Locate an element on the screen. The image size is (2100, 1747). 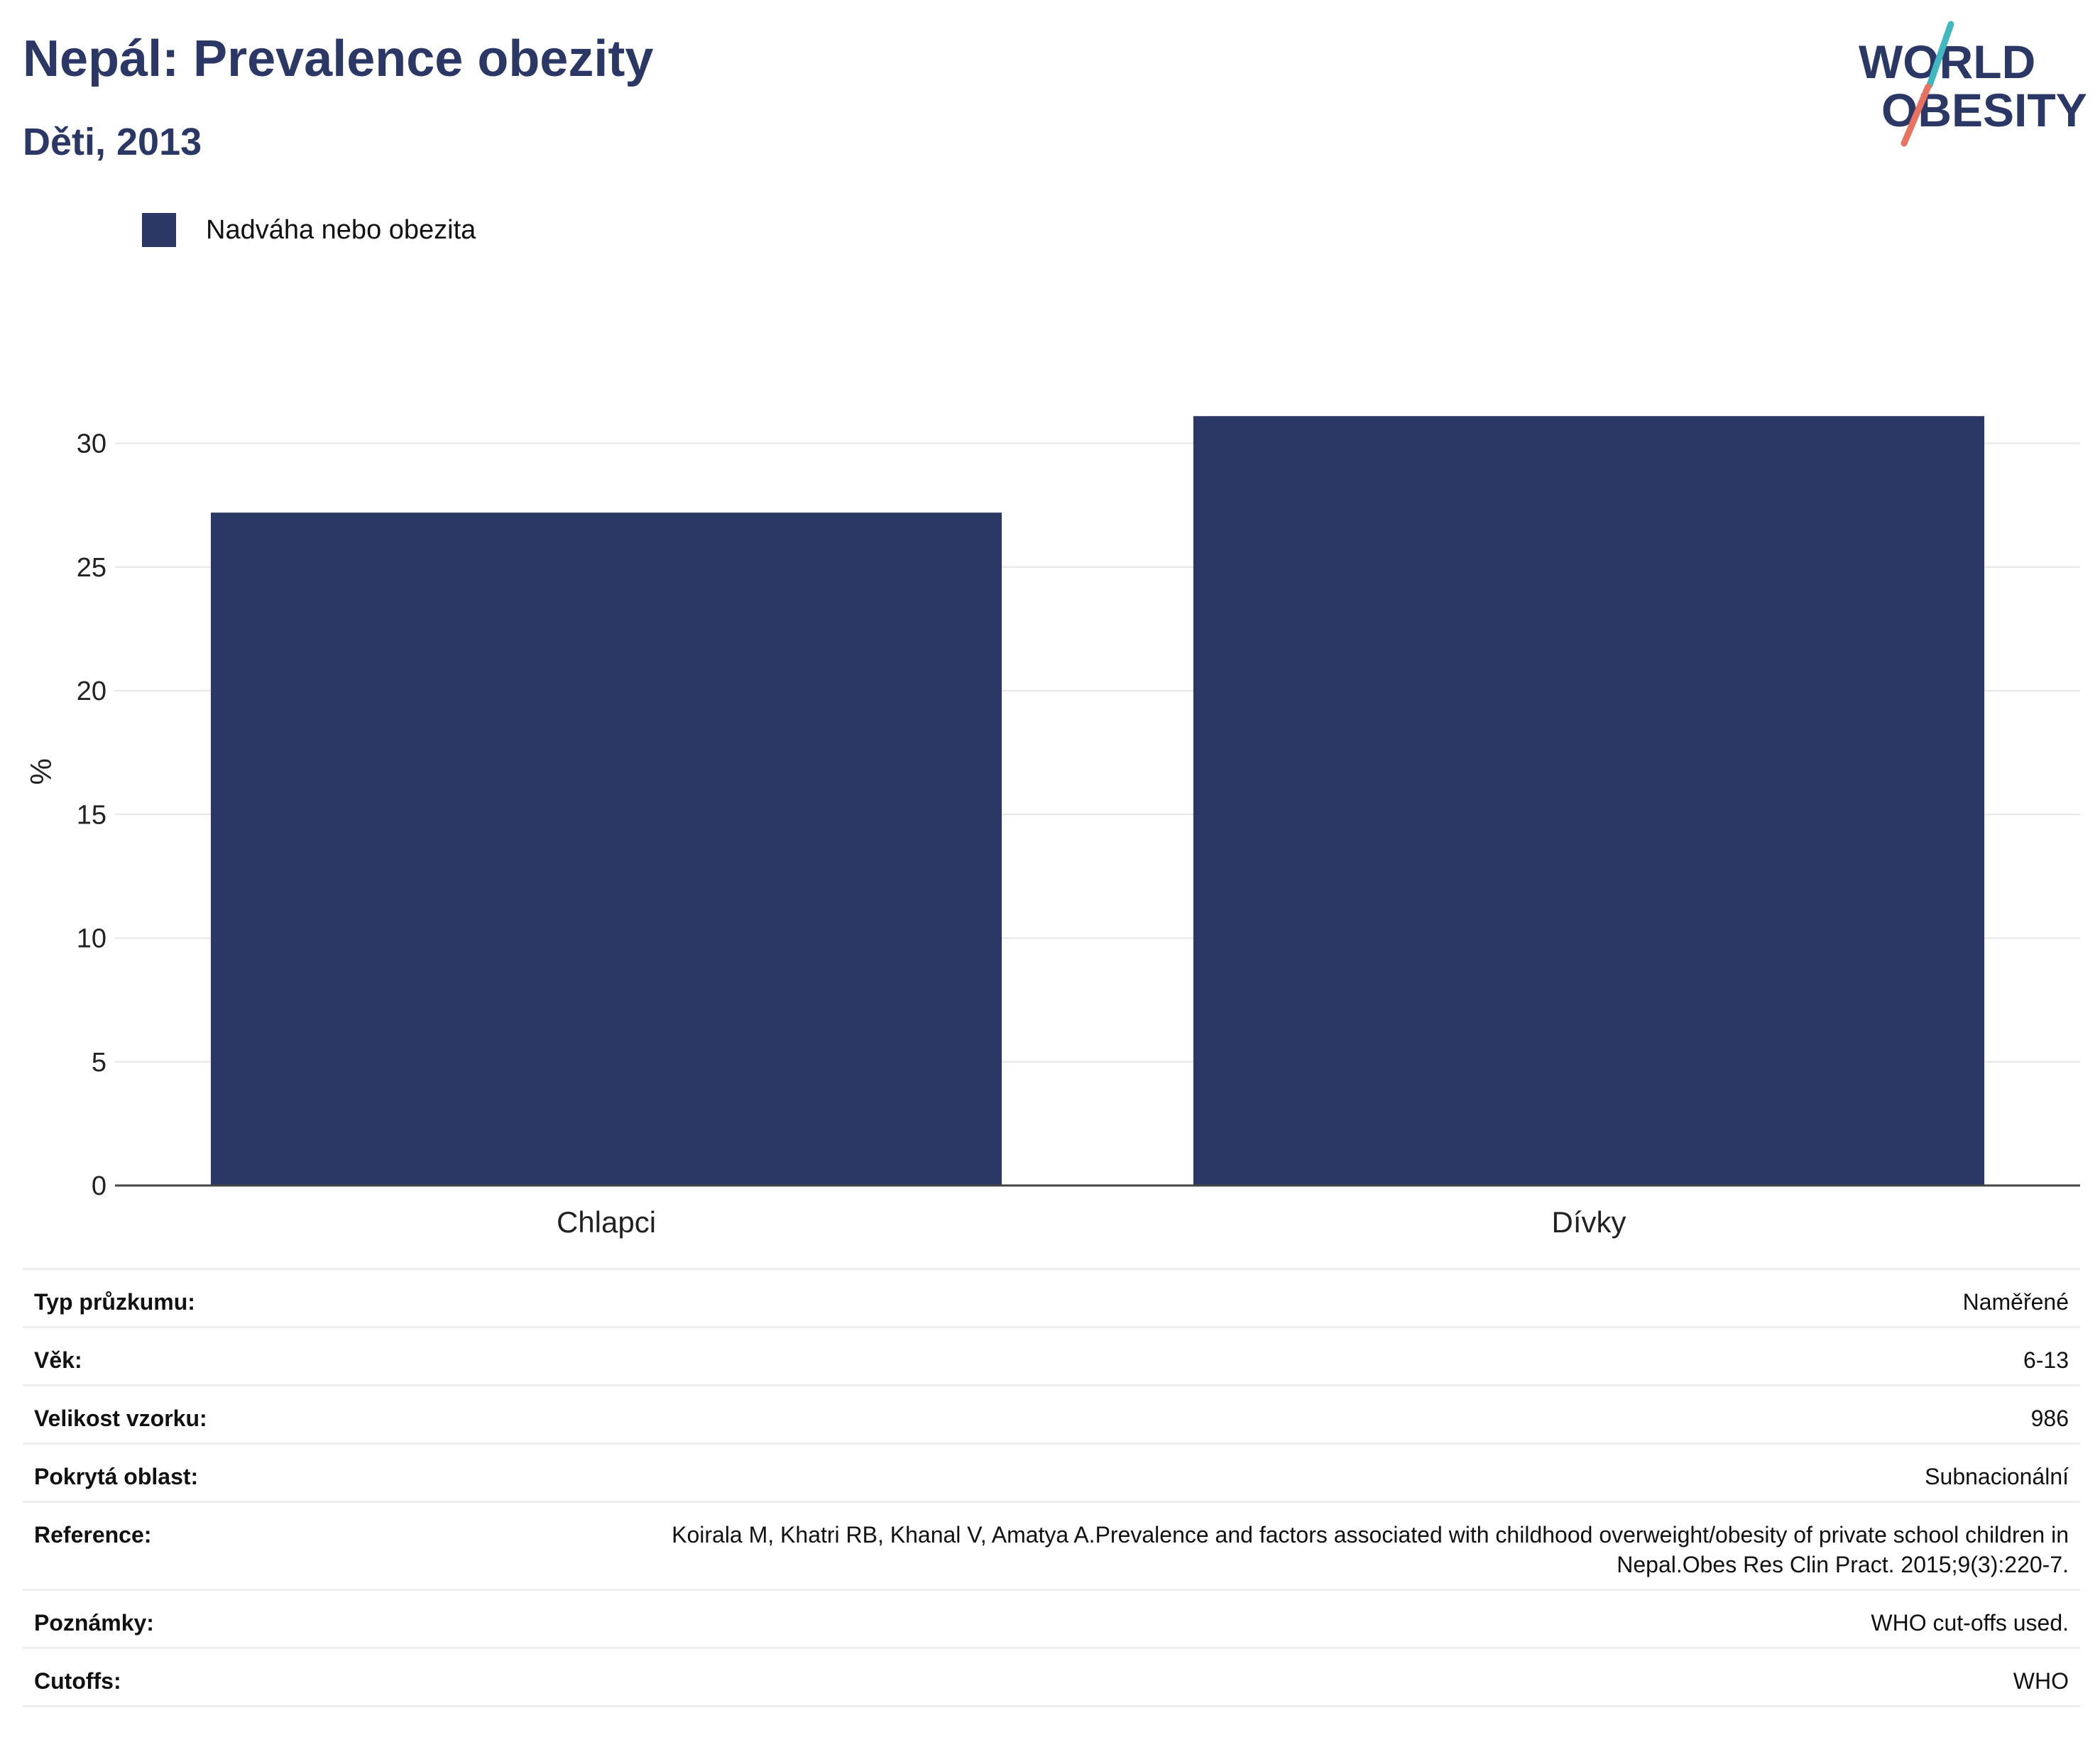
details-value: Subnacionální is located at coordinates (1997, 1476).